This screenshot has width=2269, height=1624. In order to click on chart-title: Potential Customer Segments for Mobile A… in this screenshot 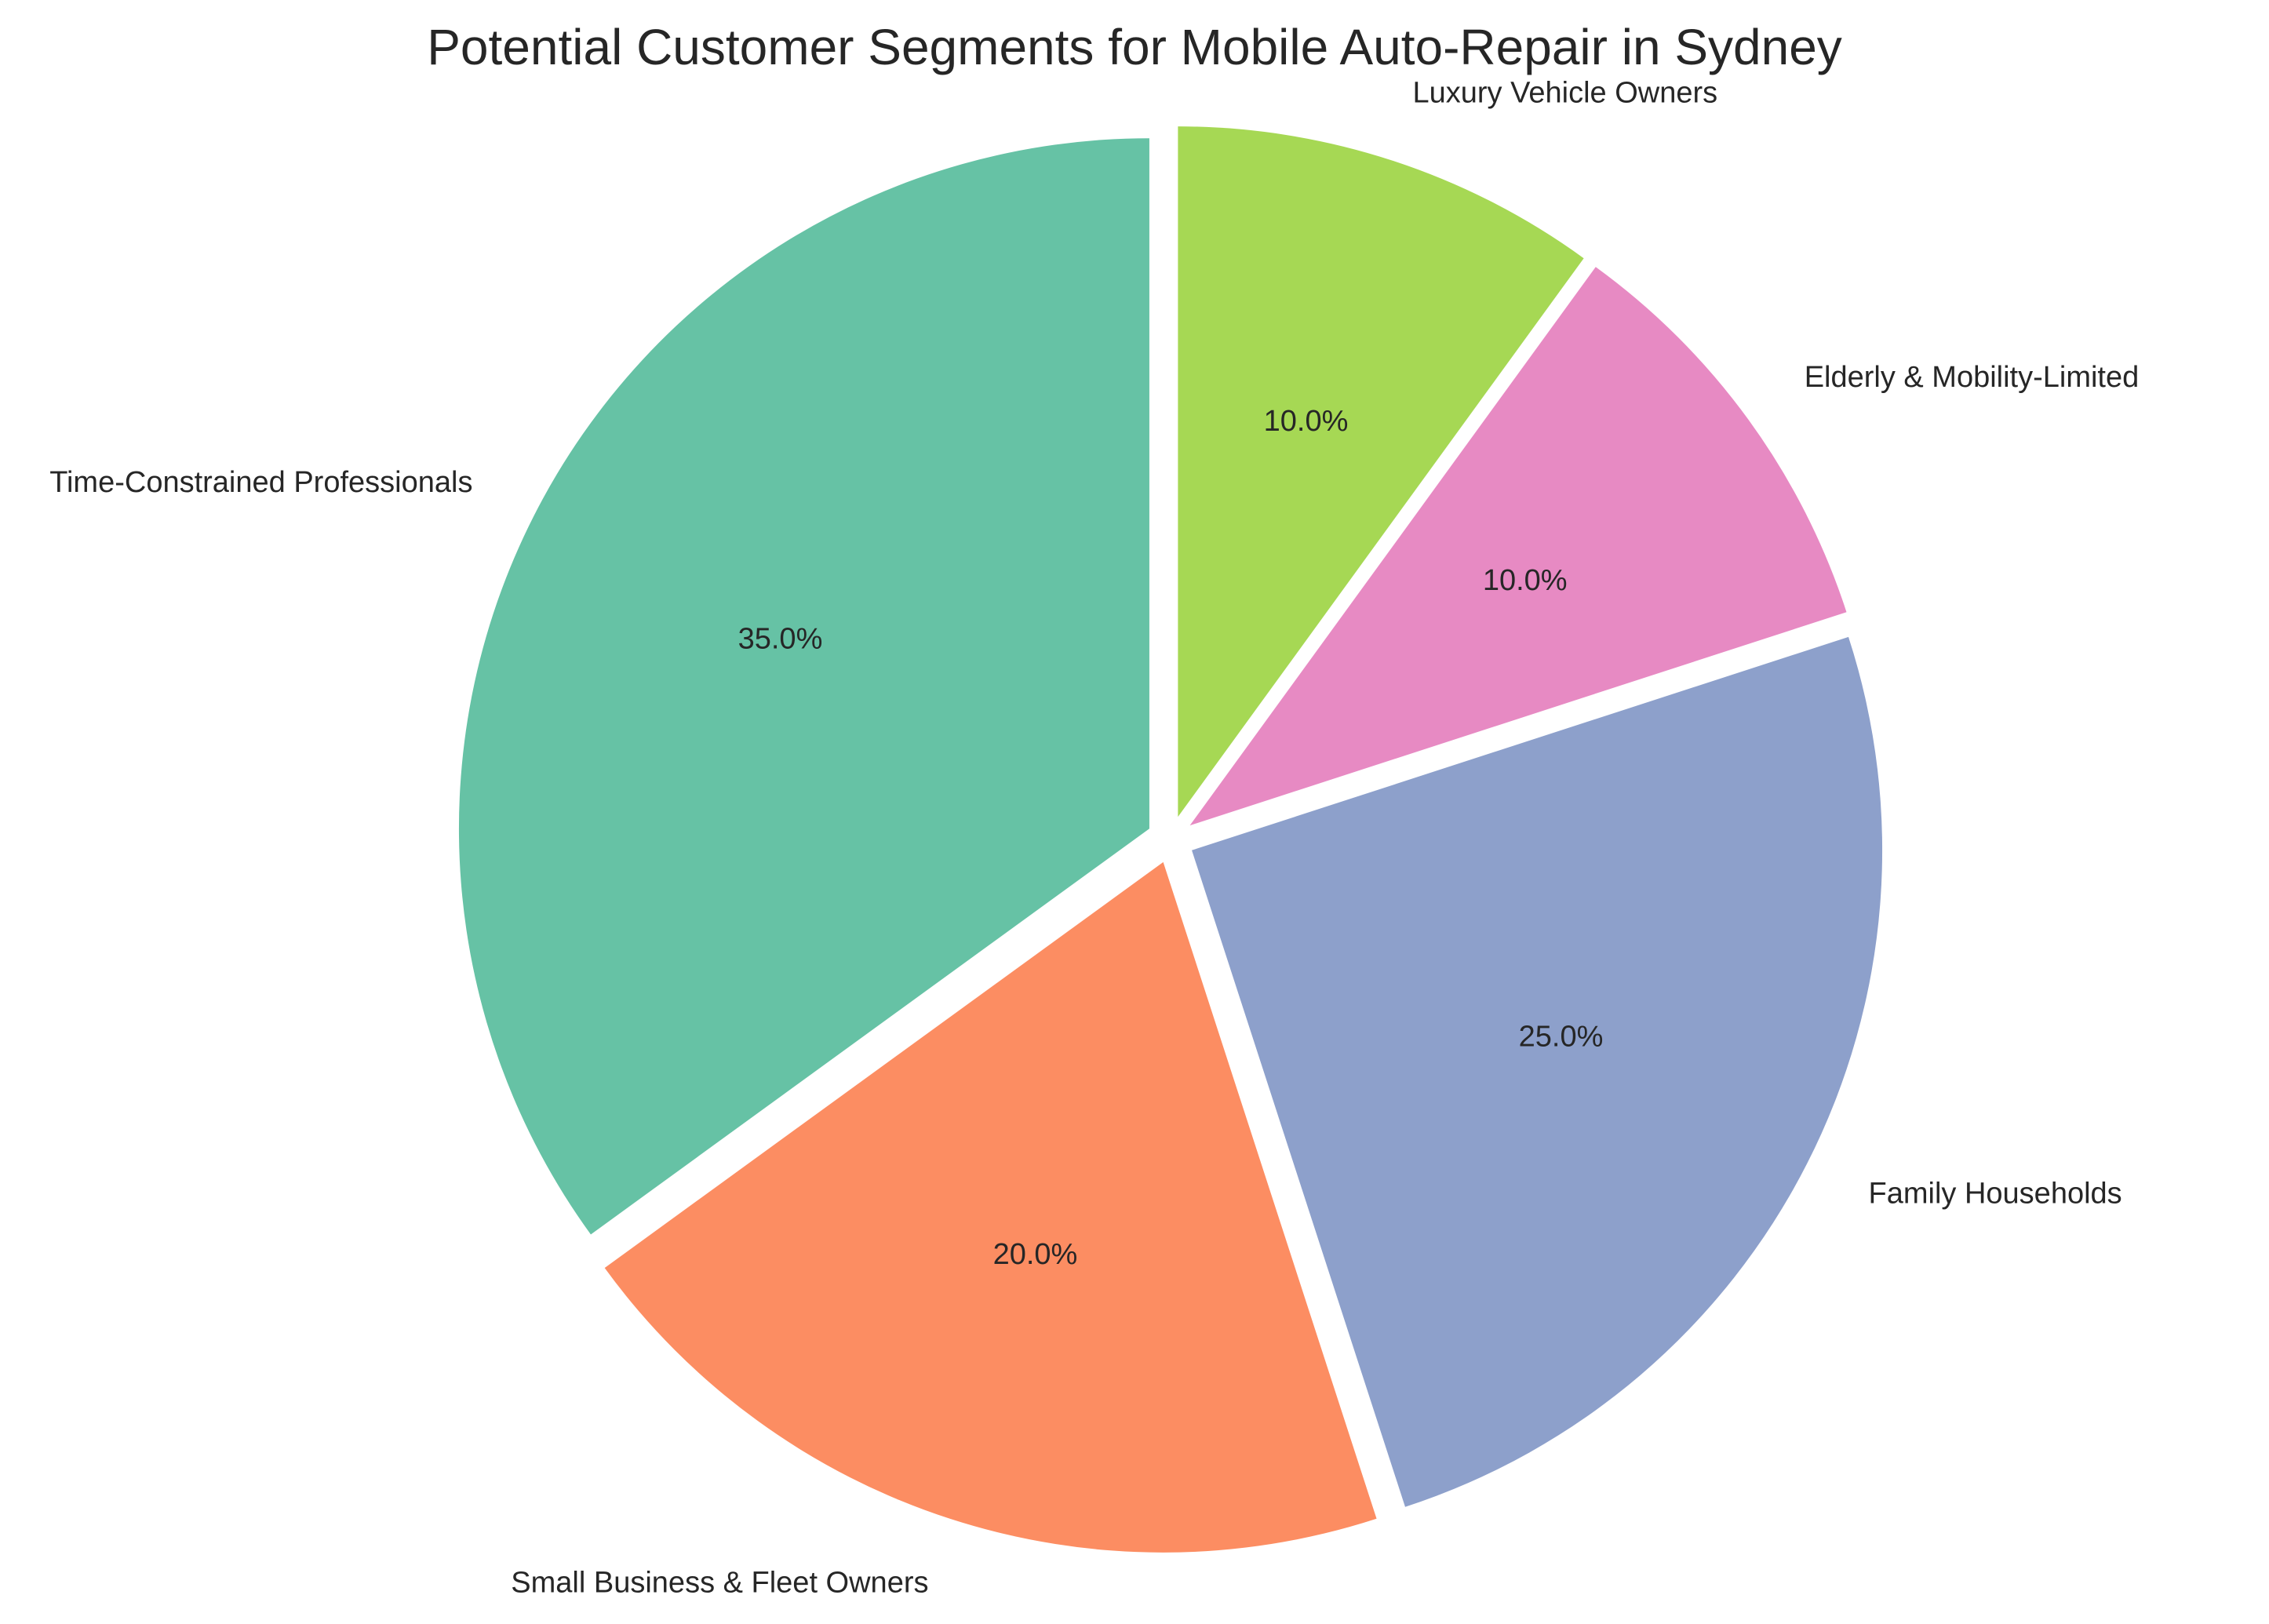, I will do `click(1134, 47)`.